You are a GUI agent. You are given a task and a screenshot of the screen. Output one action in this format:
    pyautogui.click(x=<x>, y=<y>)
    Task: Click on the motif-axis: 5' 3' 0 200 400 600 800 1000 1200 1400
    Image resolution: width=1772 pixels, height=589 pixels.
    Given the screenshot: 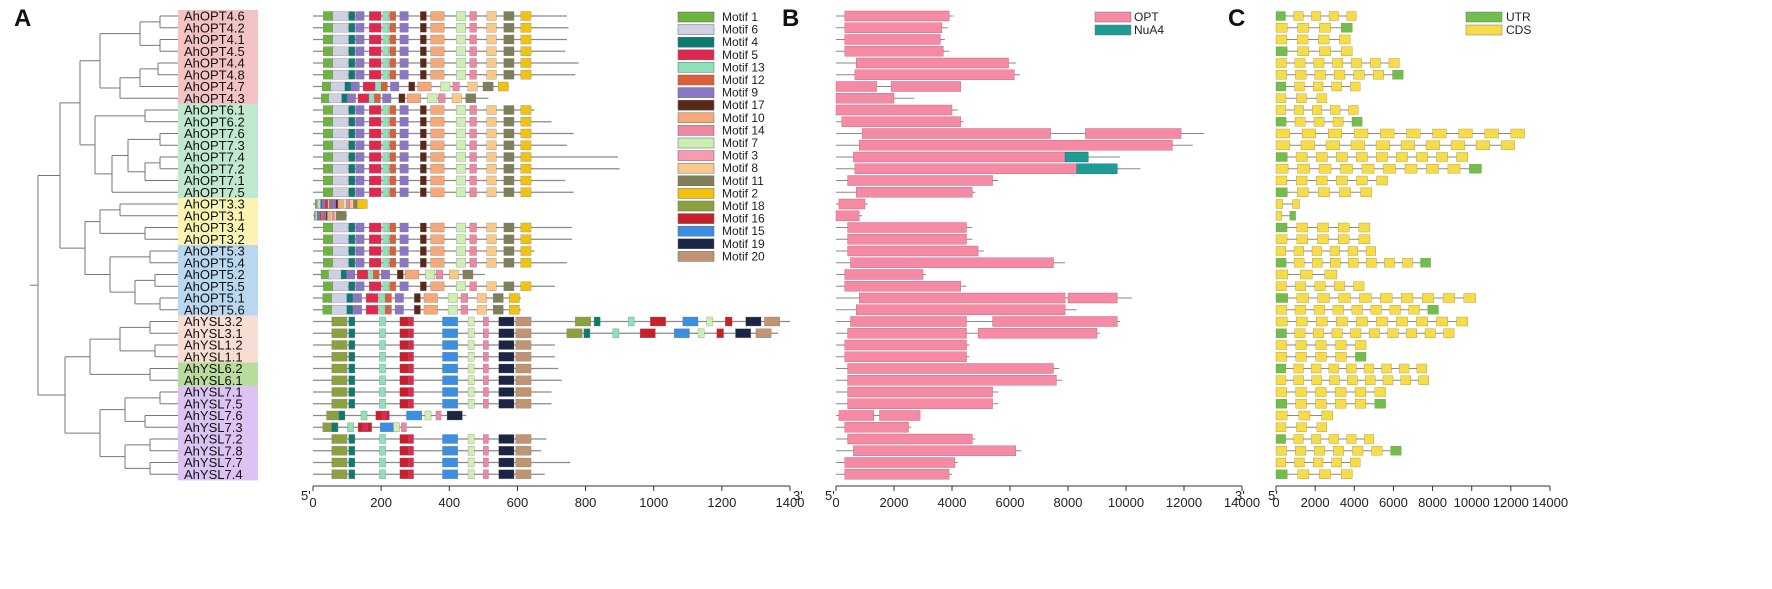 What is the action you would take?
    pyautogui.click(x=552, y=497)
    